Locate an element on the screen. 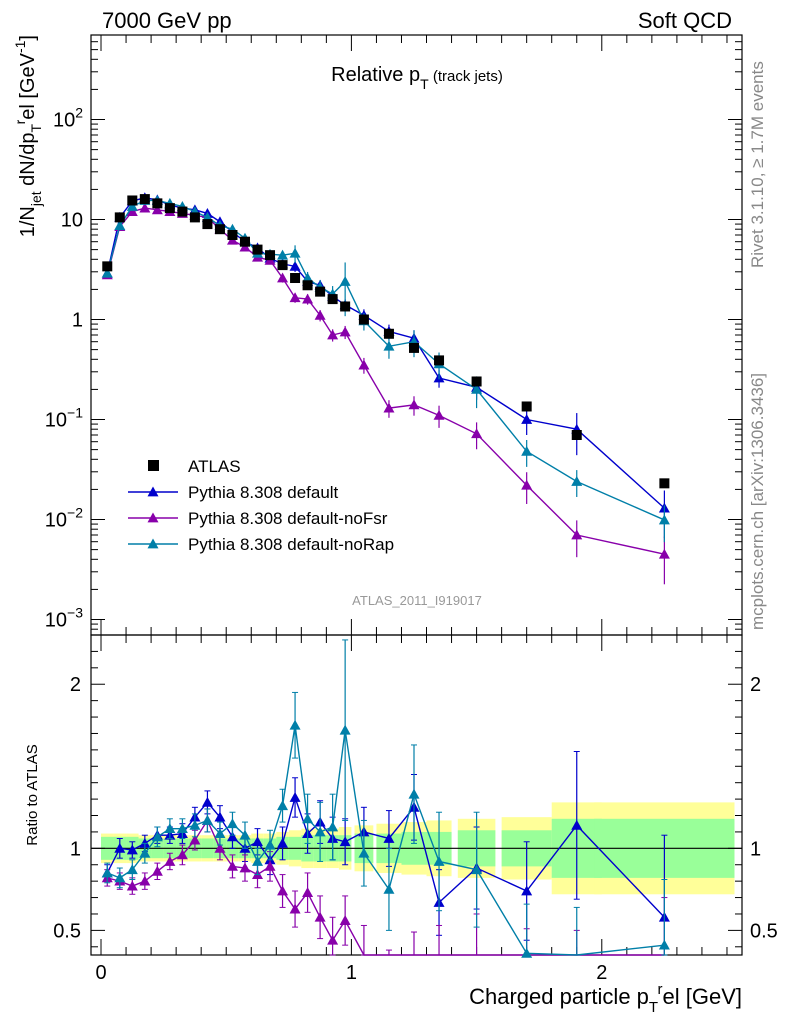 The image size is (786, 1024). y-tick-label: 10⁻¹ is located at coordinates (64, 418).